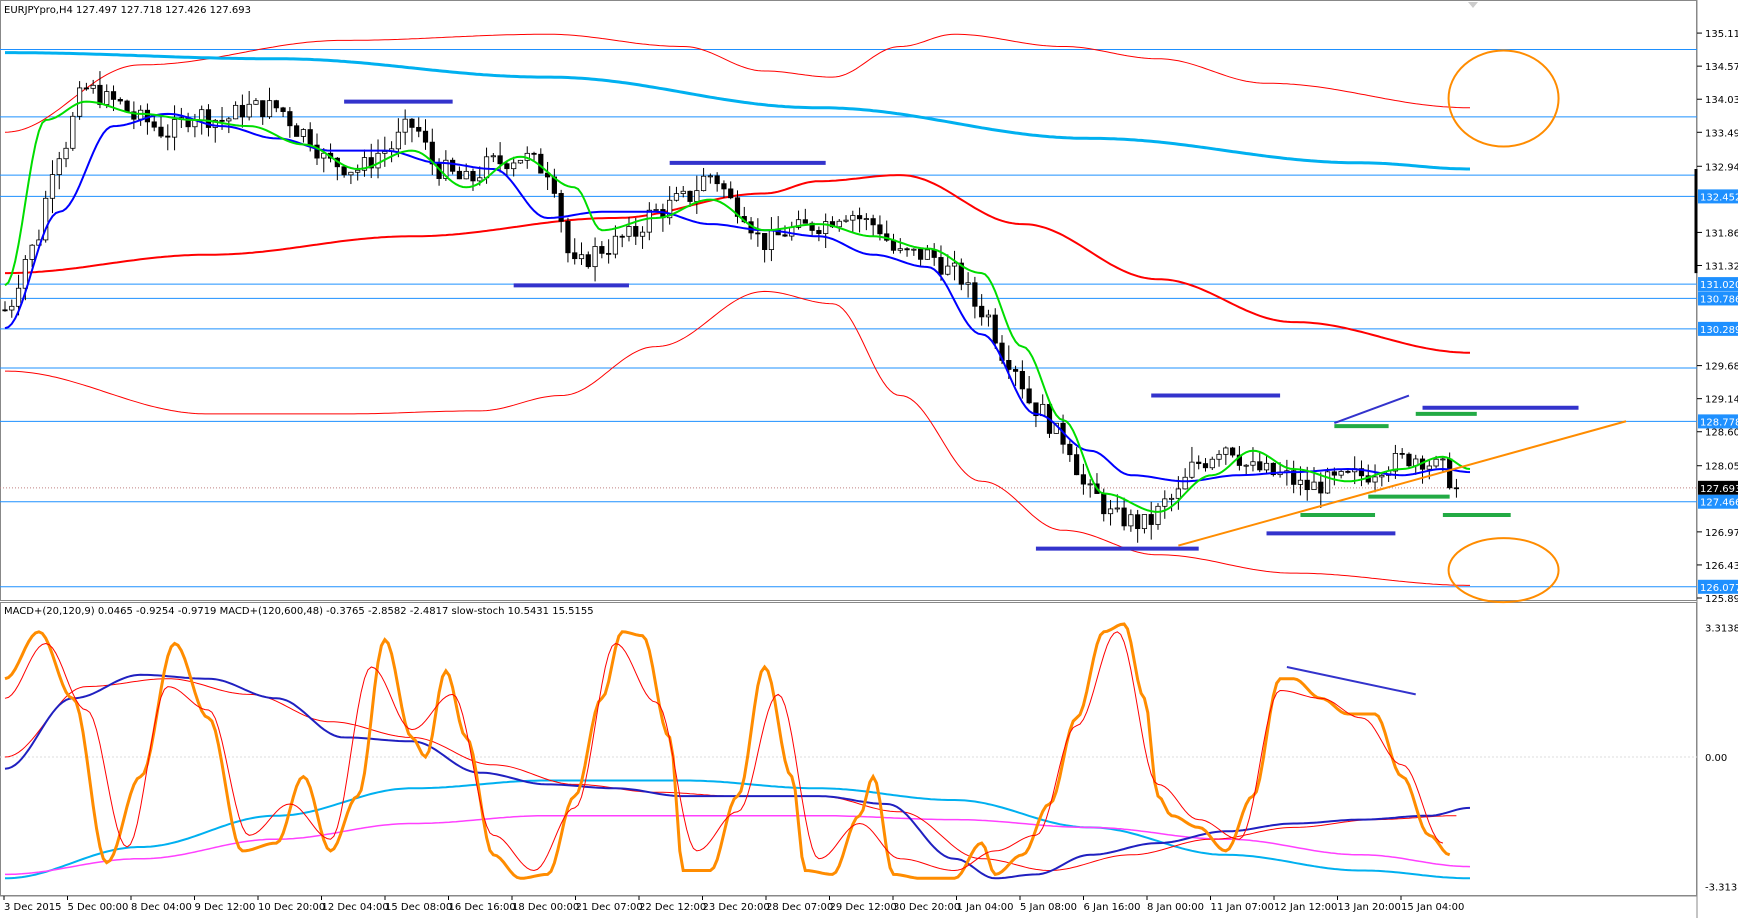 The image size is (1738, 922). What do you see at coordinates (1719, 422) in the screenshot?
I see `price-label: 128.778` at bounding box center [1719, 422].